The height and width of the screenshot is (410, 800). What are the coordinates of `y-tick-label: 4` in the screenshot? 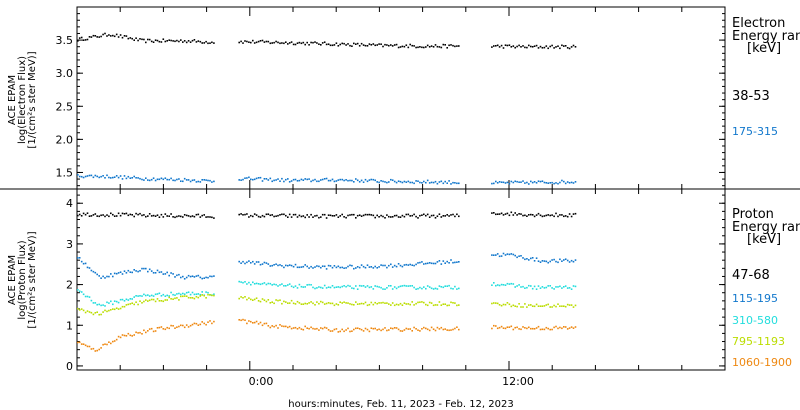 It's located at (69, 203).